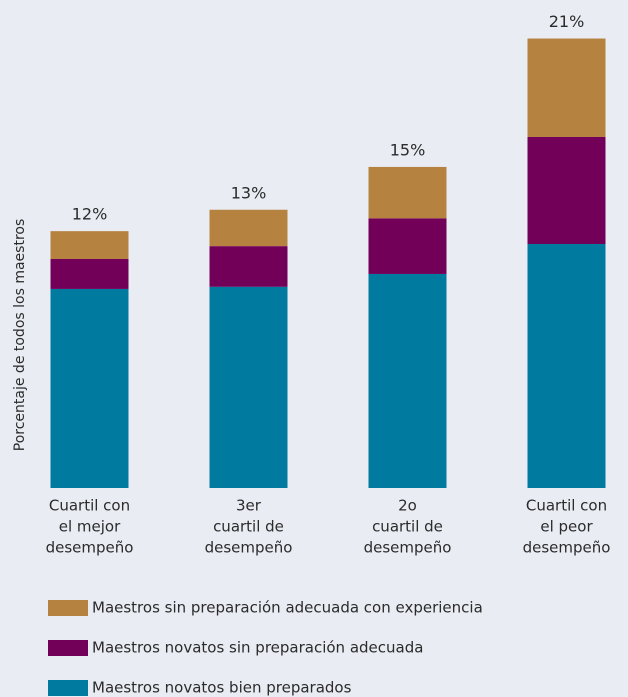 The width and height of the screenshot is (628, 697). I want to click on total-label: 12%, so click(90, 214).